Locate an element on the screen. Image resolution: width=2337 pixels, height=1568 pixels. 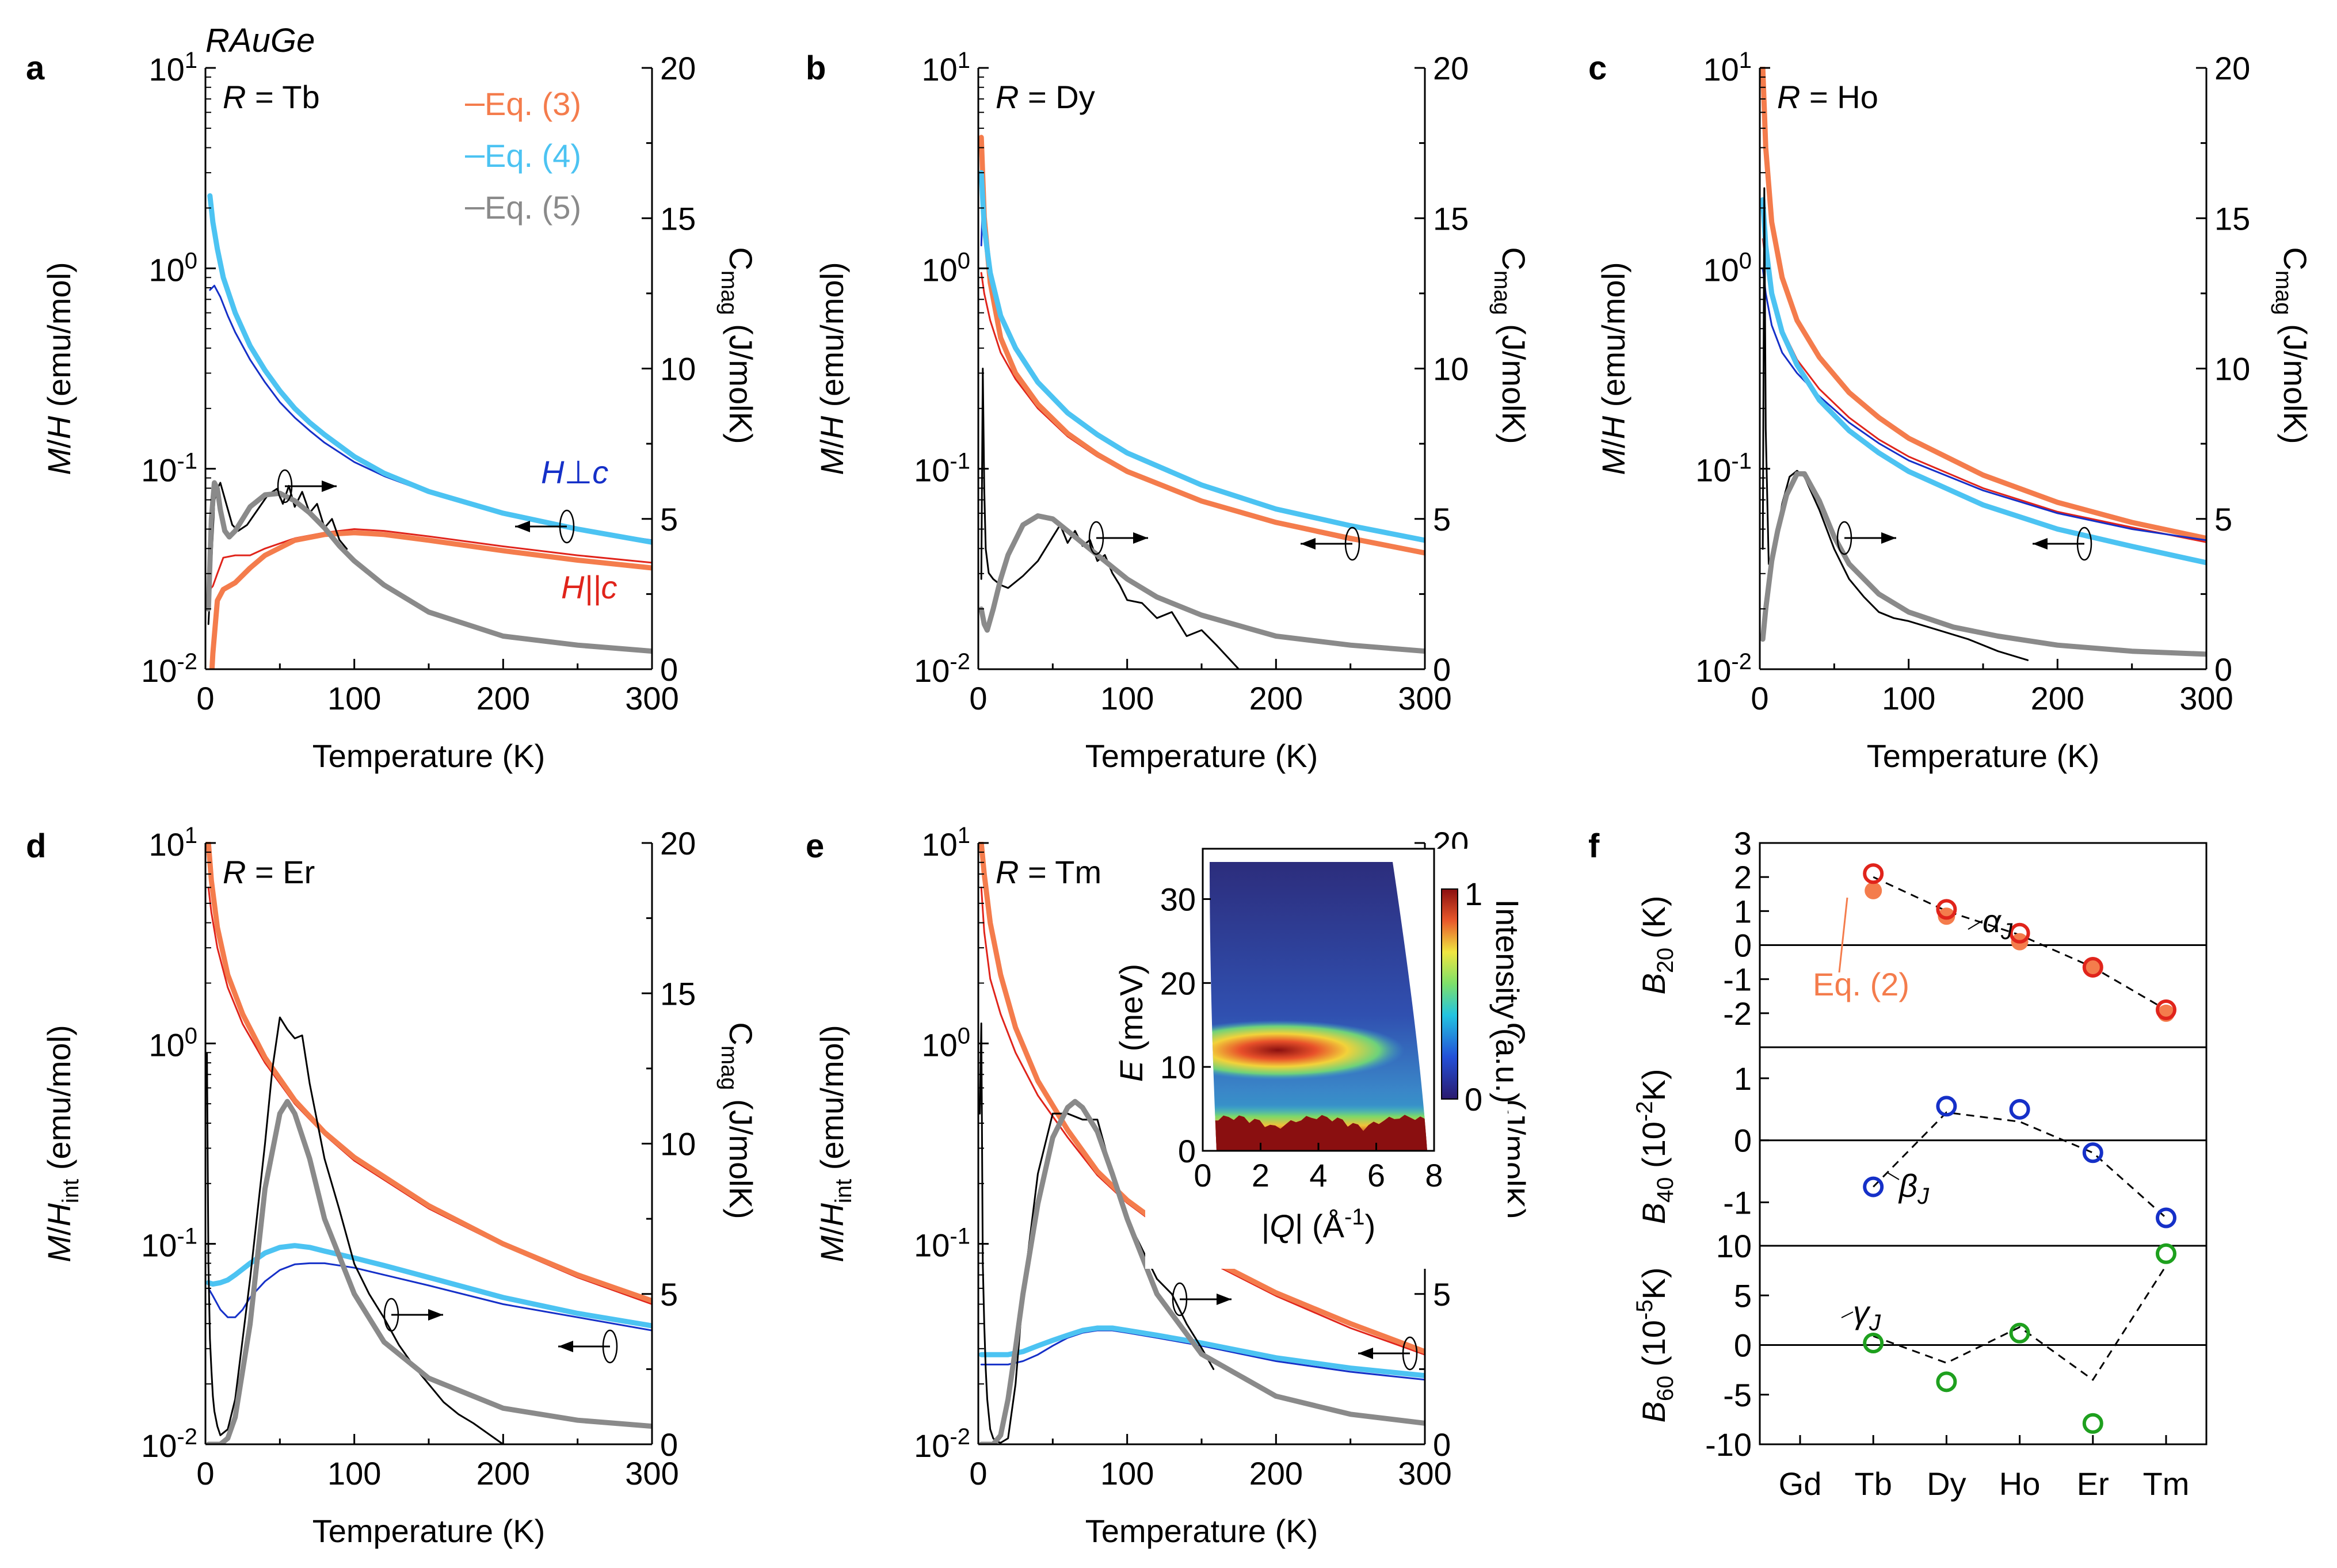
heatmap-image is located at coordinates (1318, 1007).